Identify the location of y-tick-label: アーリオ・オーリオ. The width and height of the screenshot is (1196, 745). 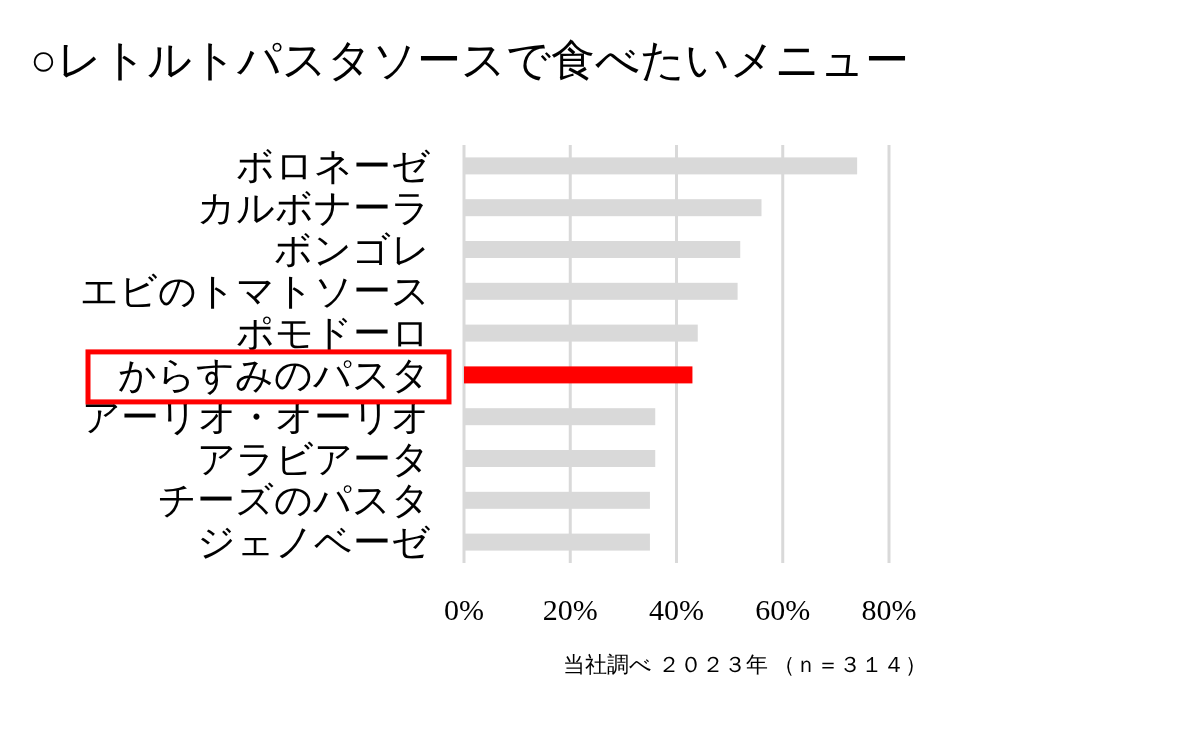
(256, 416).